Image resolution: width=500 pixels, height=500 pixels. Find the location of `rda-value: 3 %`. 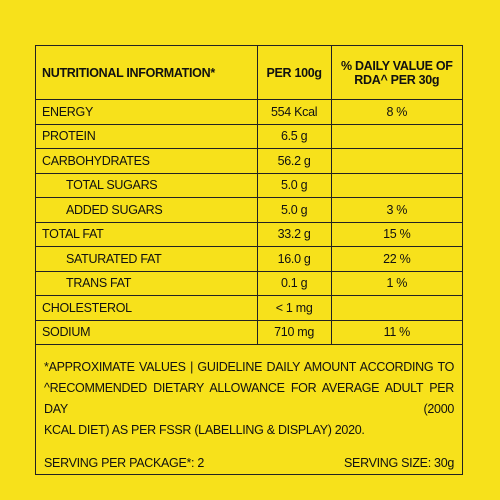

rda-value: 3 % is located at coordinates (396, 210).